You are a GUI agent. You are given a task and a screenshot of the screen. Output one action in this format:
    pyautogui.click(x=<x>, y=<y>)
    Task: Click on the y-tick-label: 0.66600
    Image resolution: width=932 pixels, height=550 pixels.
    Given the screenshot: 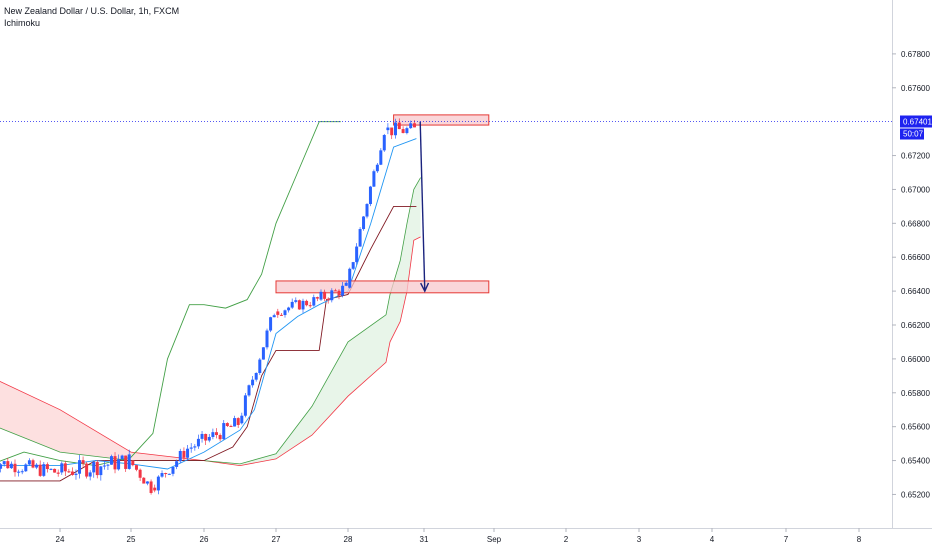 What is the action you would take?
    pyautogui.click(x=915, y=257)
    